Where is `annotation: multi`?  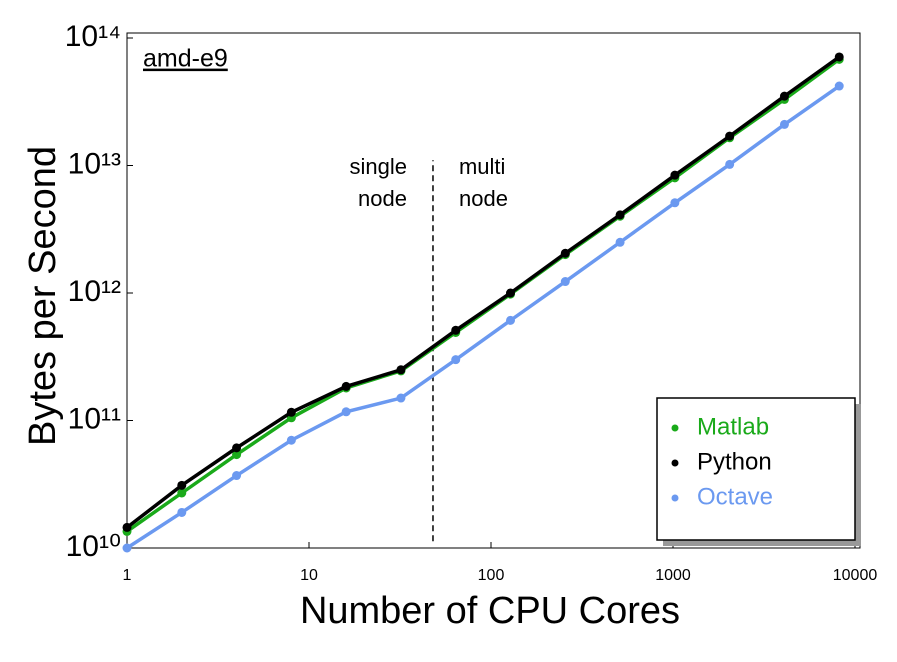 annotation: multi is located at coordinates (482, 166).